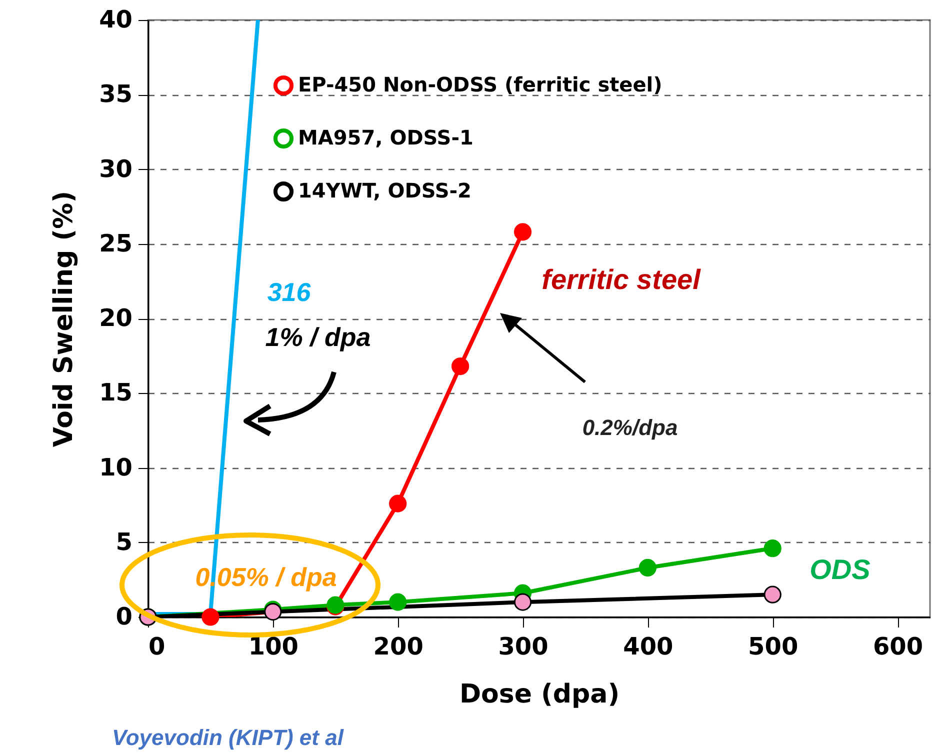  I want to click on x-tick-label: 400, so click(648, 646).